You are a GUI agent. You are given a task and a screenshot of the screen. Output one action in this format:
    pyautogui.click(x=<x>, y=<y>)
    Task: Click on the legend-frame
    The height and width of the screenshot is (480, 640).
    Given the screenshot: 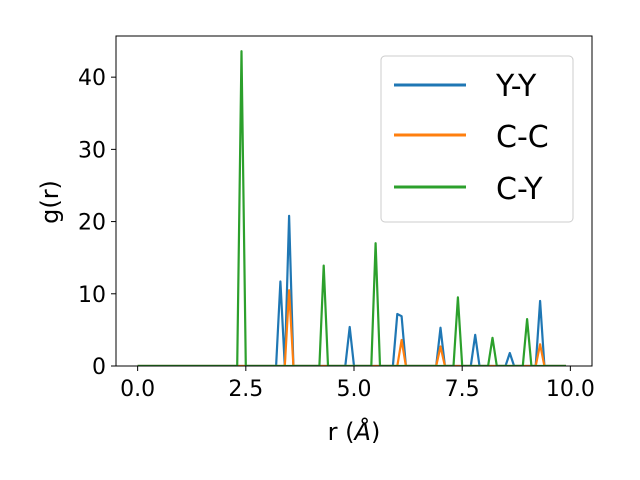 What is the action you would take?
    pyautogui.click(x=477, y=139)
    